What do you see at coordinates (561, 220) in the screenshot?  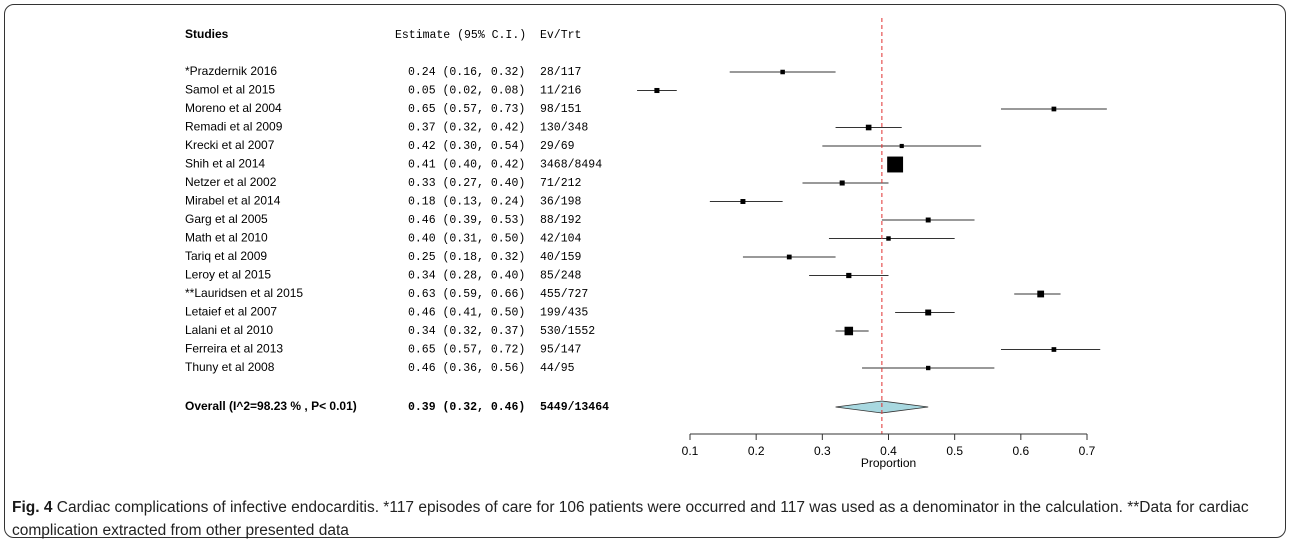 I see `ev-trt-label: 88/192` at bounding box center [561, 220].